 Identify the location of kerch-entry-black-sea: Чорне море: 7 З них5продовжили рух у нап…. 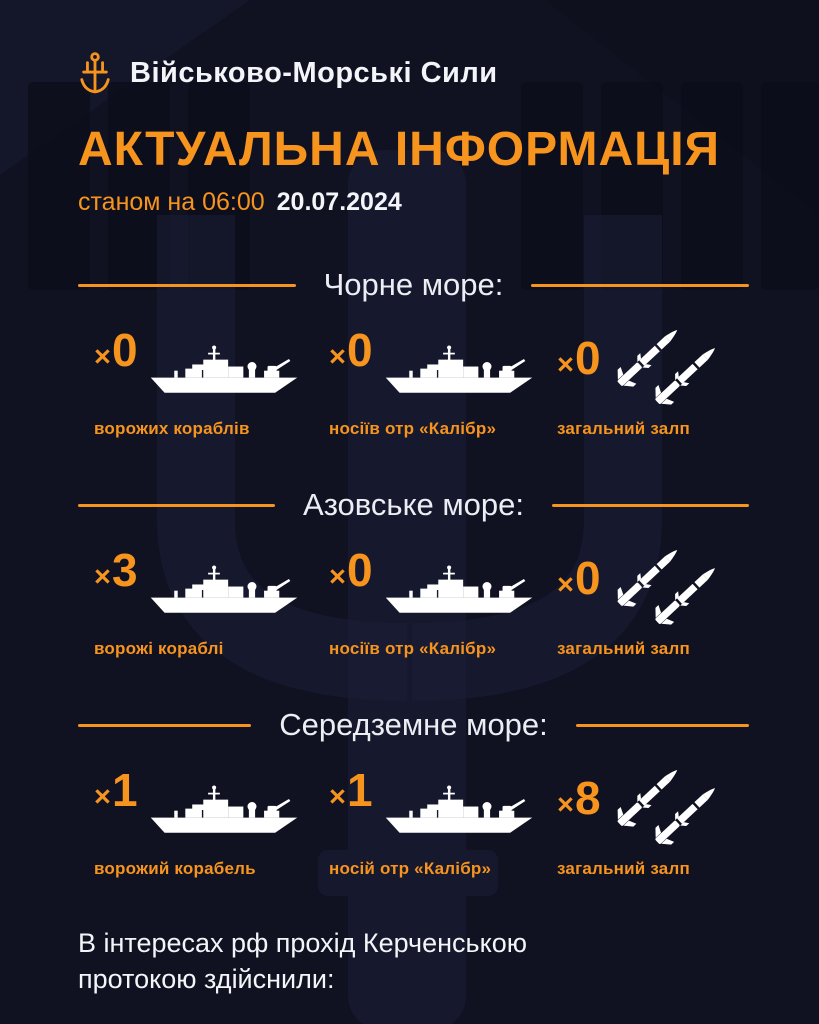
(223, 1023).